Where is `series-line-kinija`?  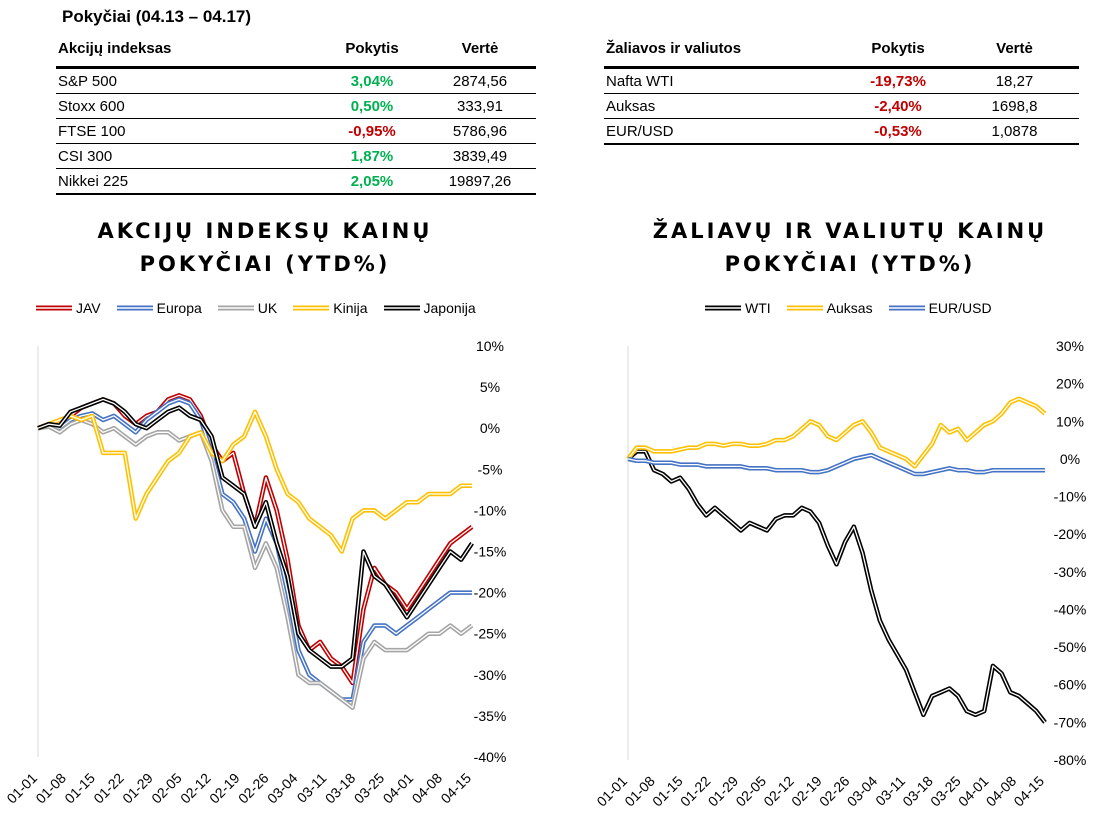
series-line-kinija is located at coordinates (254, 481).